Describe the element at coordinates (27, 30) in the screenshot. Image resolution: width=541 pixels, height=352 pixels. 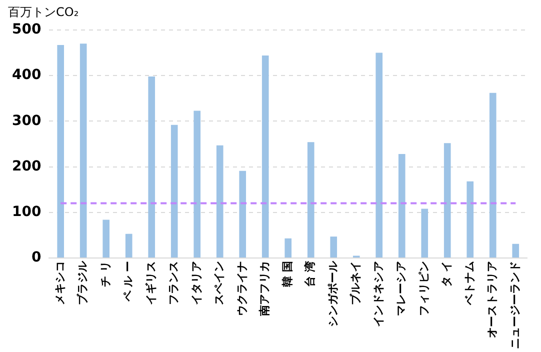
I see `y-tick-label: 500` at that location.